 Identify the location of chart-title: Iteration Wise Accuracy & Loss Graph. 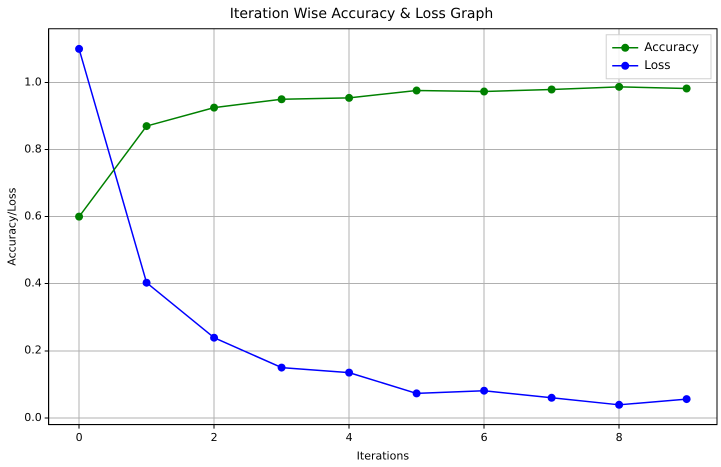
(362, 14).